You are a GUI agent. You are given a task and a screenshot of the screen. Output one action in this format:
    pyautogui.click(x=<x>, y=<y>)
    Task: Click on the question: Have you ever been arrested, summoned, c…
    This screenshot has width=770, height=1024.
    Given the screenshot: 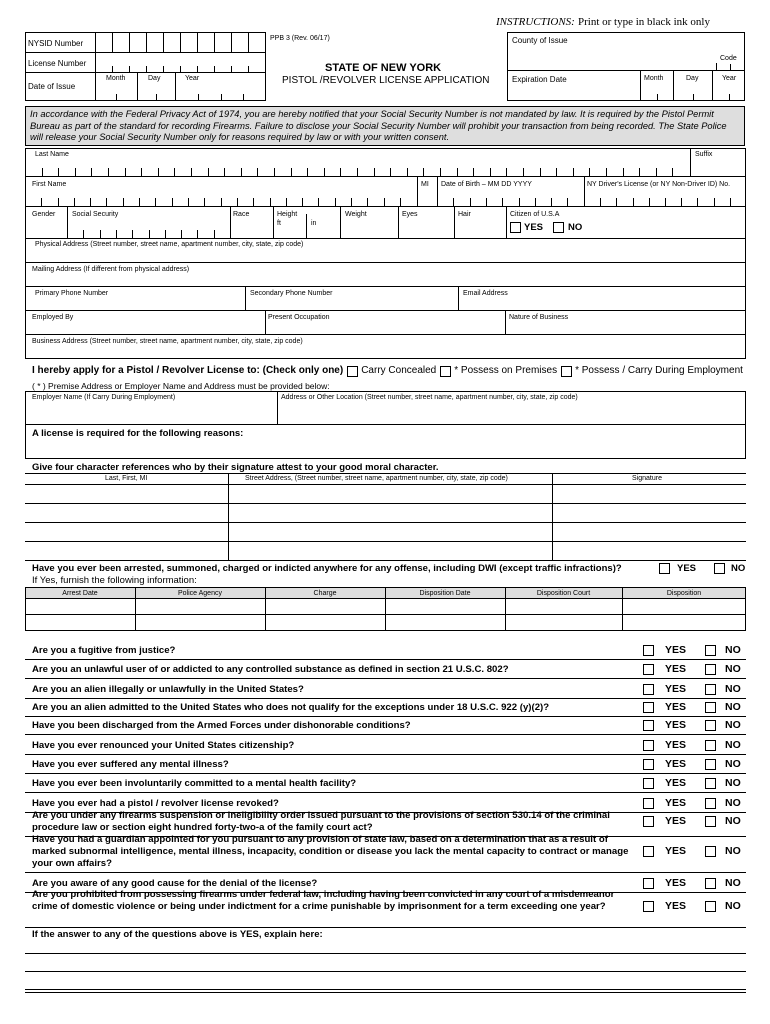 What is the action you would take?
    pyautogui.click(x=327, y=568)
    